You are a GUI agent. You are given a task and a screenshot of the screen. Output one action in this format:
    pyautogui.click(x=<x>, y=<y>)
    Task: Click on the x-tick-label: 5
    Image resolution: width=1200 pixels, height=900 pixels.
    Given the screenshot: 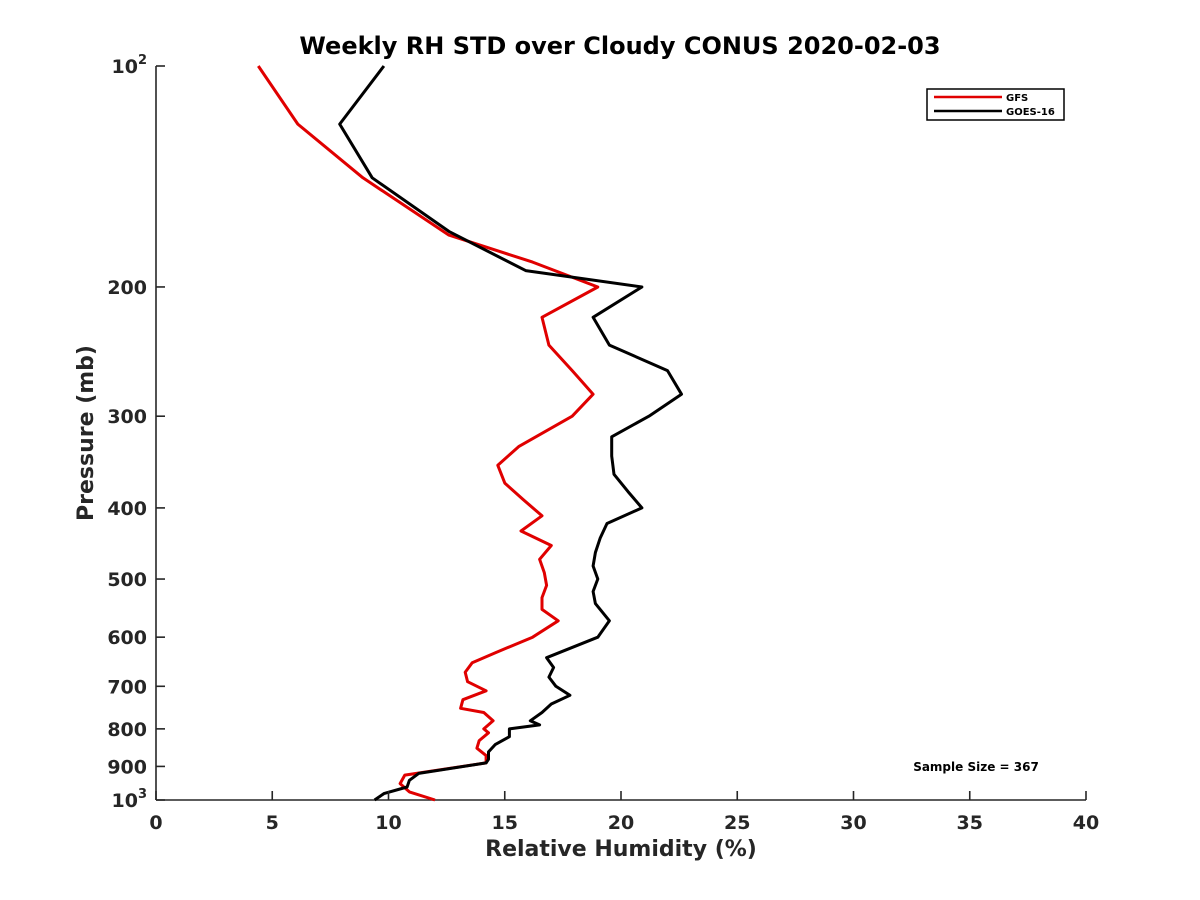 What is the action you would take?
    pyautogui.click(x=272, y=823)
    